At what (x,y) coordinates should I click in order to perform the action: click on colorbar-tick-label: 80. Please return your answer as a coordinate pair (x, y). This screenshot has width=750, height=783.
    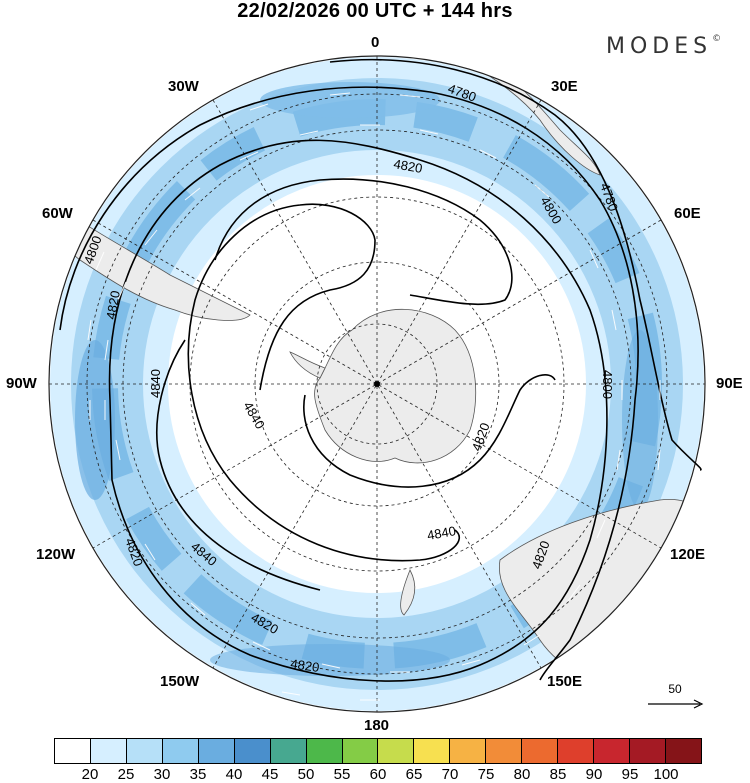
    Looking at the image, I should click on (522, 774).